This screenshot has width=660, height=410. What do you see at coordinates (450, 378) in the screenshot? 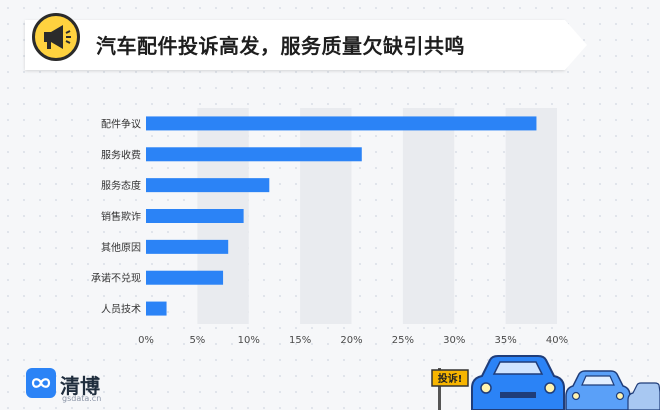
I see `complaint-sign-text: 投诉!` at bounding box center [450, 378].